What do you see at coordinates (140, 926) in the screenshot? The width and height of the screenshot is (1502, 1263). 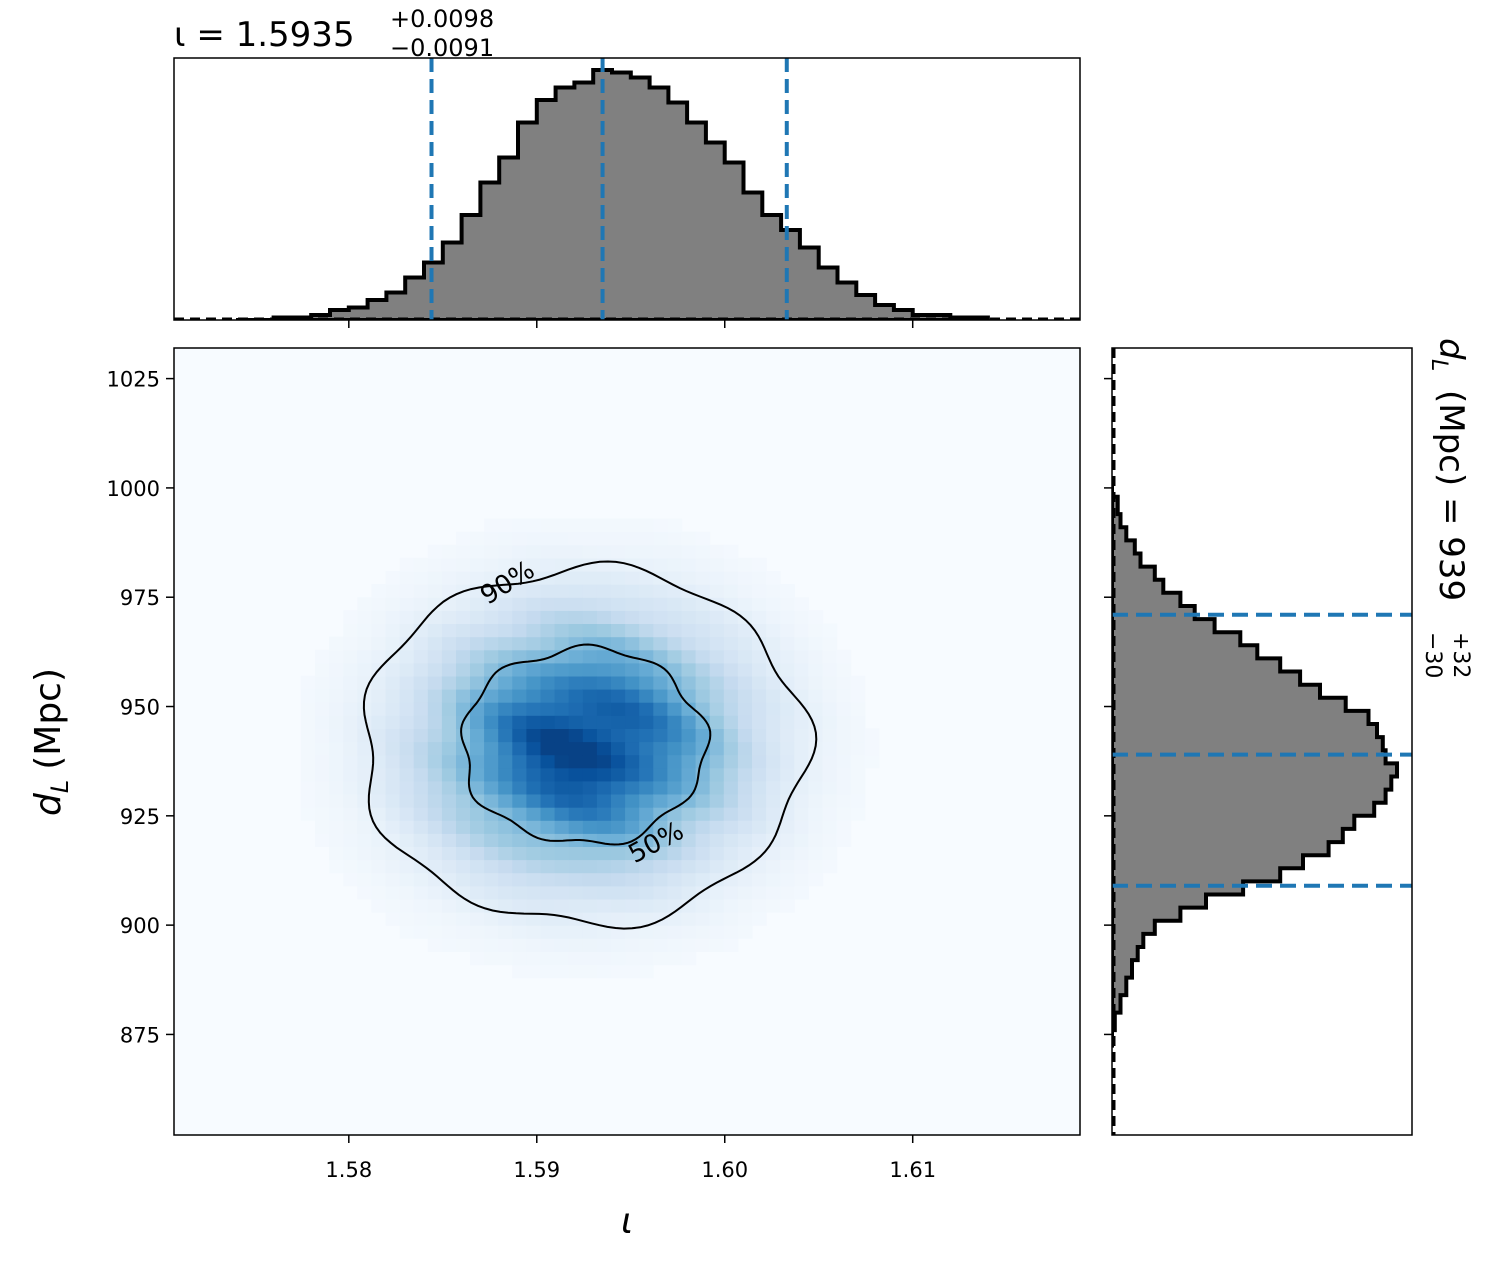 I see `y-tick-label: 900` at bounding box center [140, 926].